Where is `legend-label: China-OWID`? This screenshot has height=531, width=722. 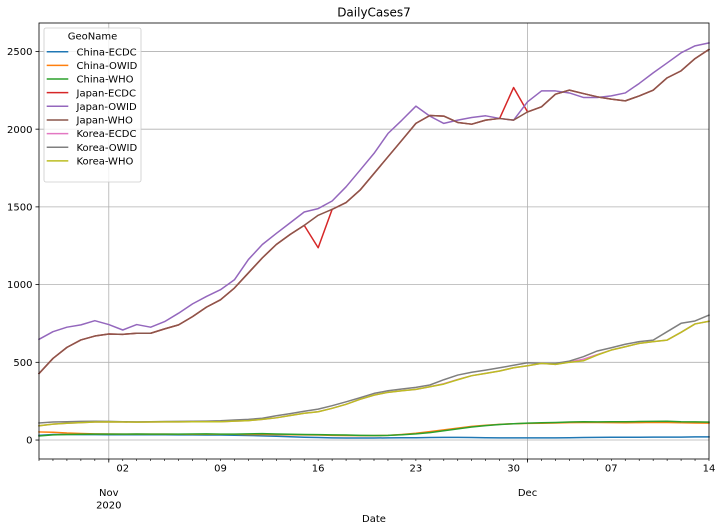
legend-label: China-OWID is located at coordinates (107, 66).